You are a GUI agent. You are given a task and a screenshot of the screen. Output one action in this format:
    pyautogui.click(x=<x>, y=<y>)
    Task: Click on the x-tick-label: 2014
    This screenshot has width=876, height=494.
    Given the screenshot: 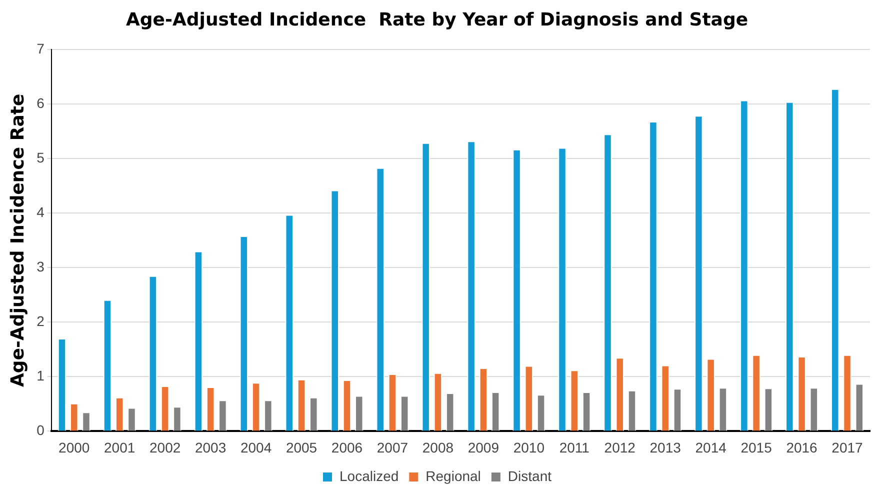 What is the action you would take?
    pyautogui.click(x=711, y=447)
    